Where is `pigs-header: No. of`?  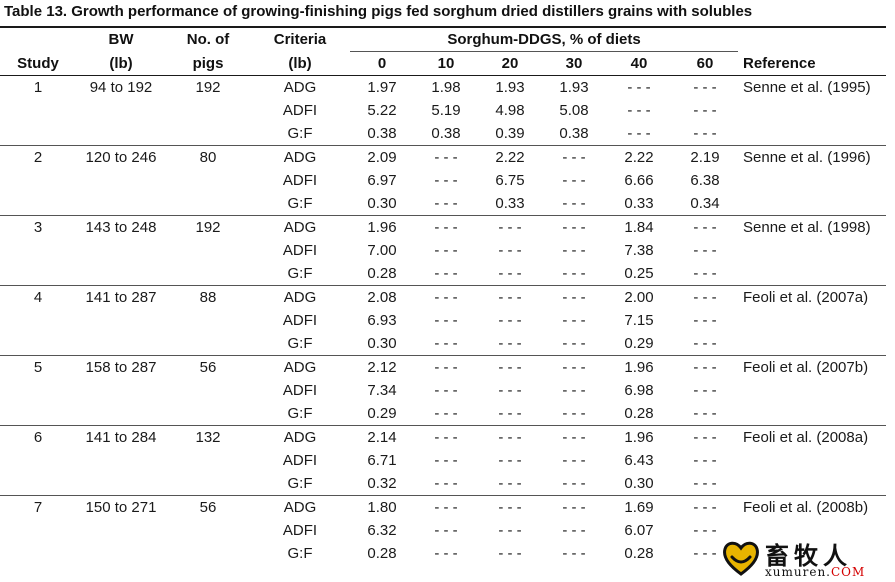 pigs-header: No. of is located at coordinates (208, 39).